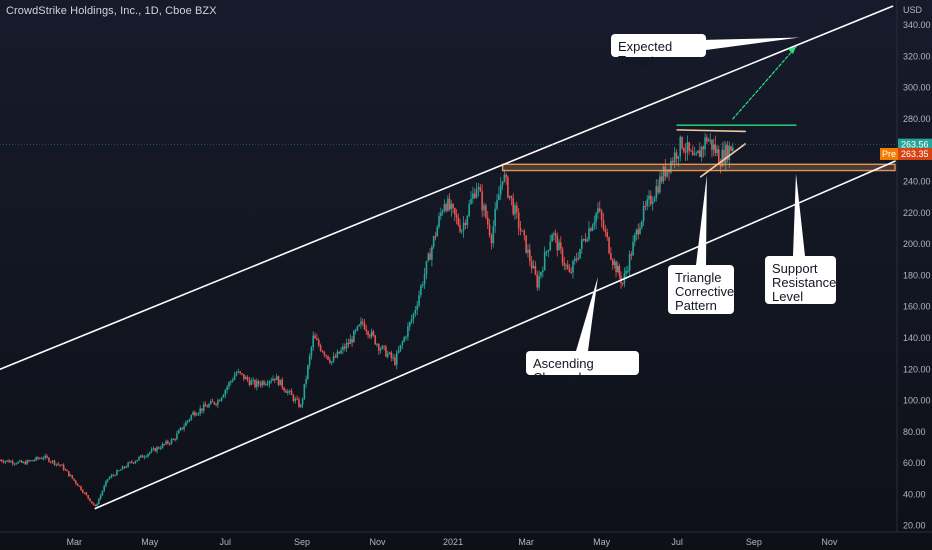  What do you see at coordinates (914, 463) in the screenshot?
I see `y-tick-label: 60.00` at bounding box center [914, 463].